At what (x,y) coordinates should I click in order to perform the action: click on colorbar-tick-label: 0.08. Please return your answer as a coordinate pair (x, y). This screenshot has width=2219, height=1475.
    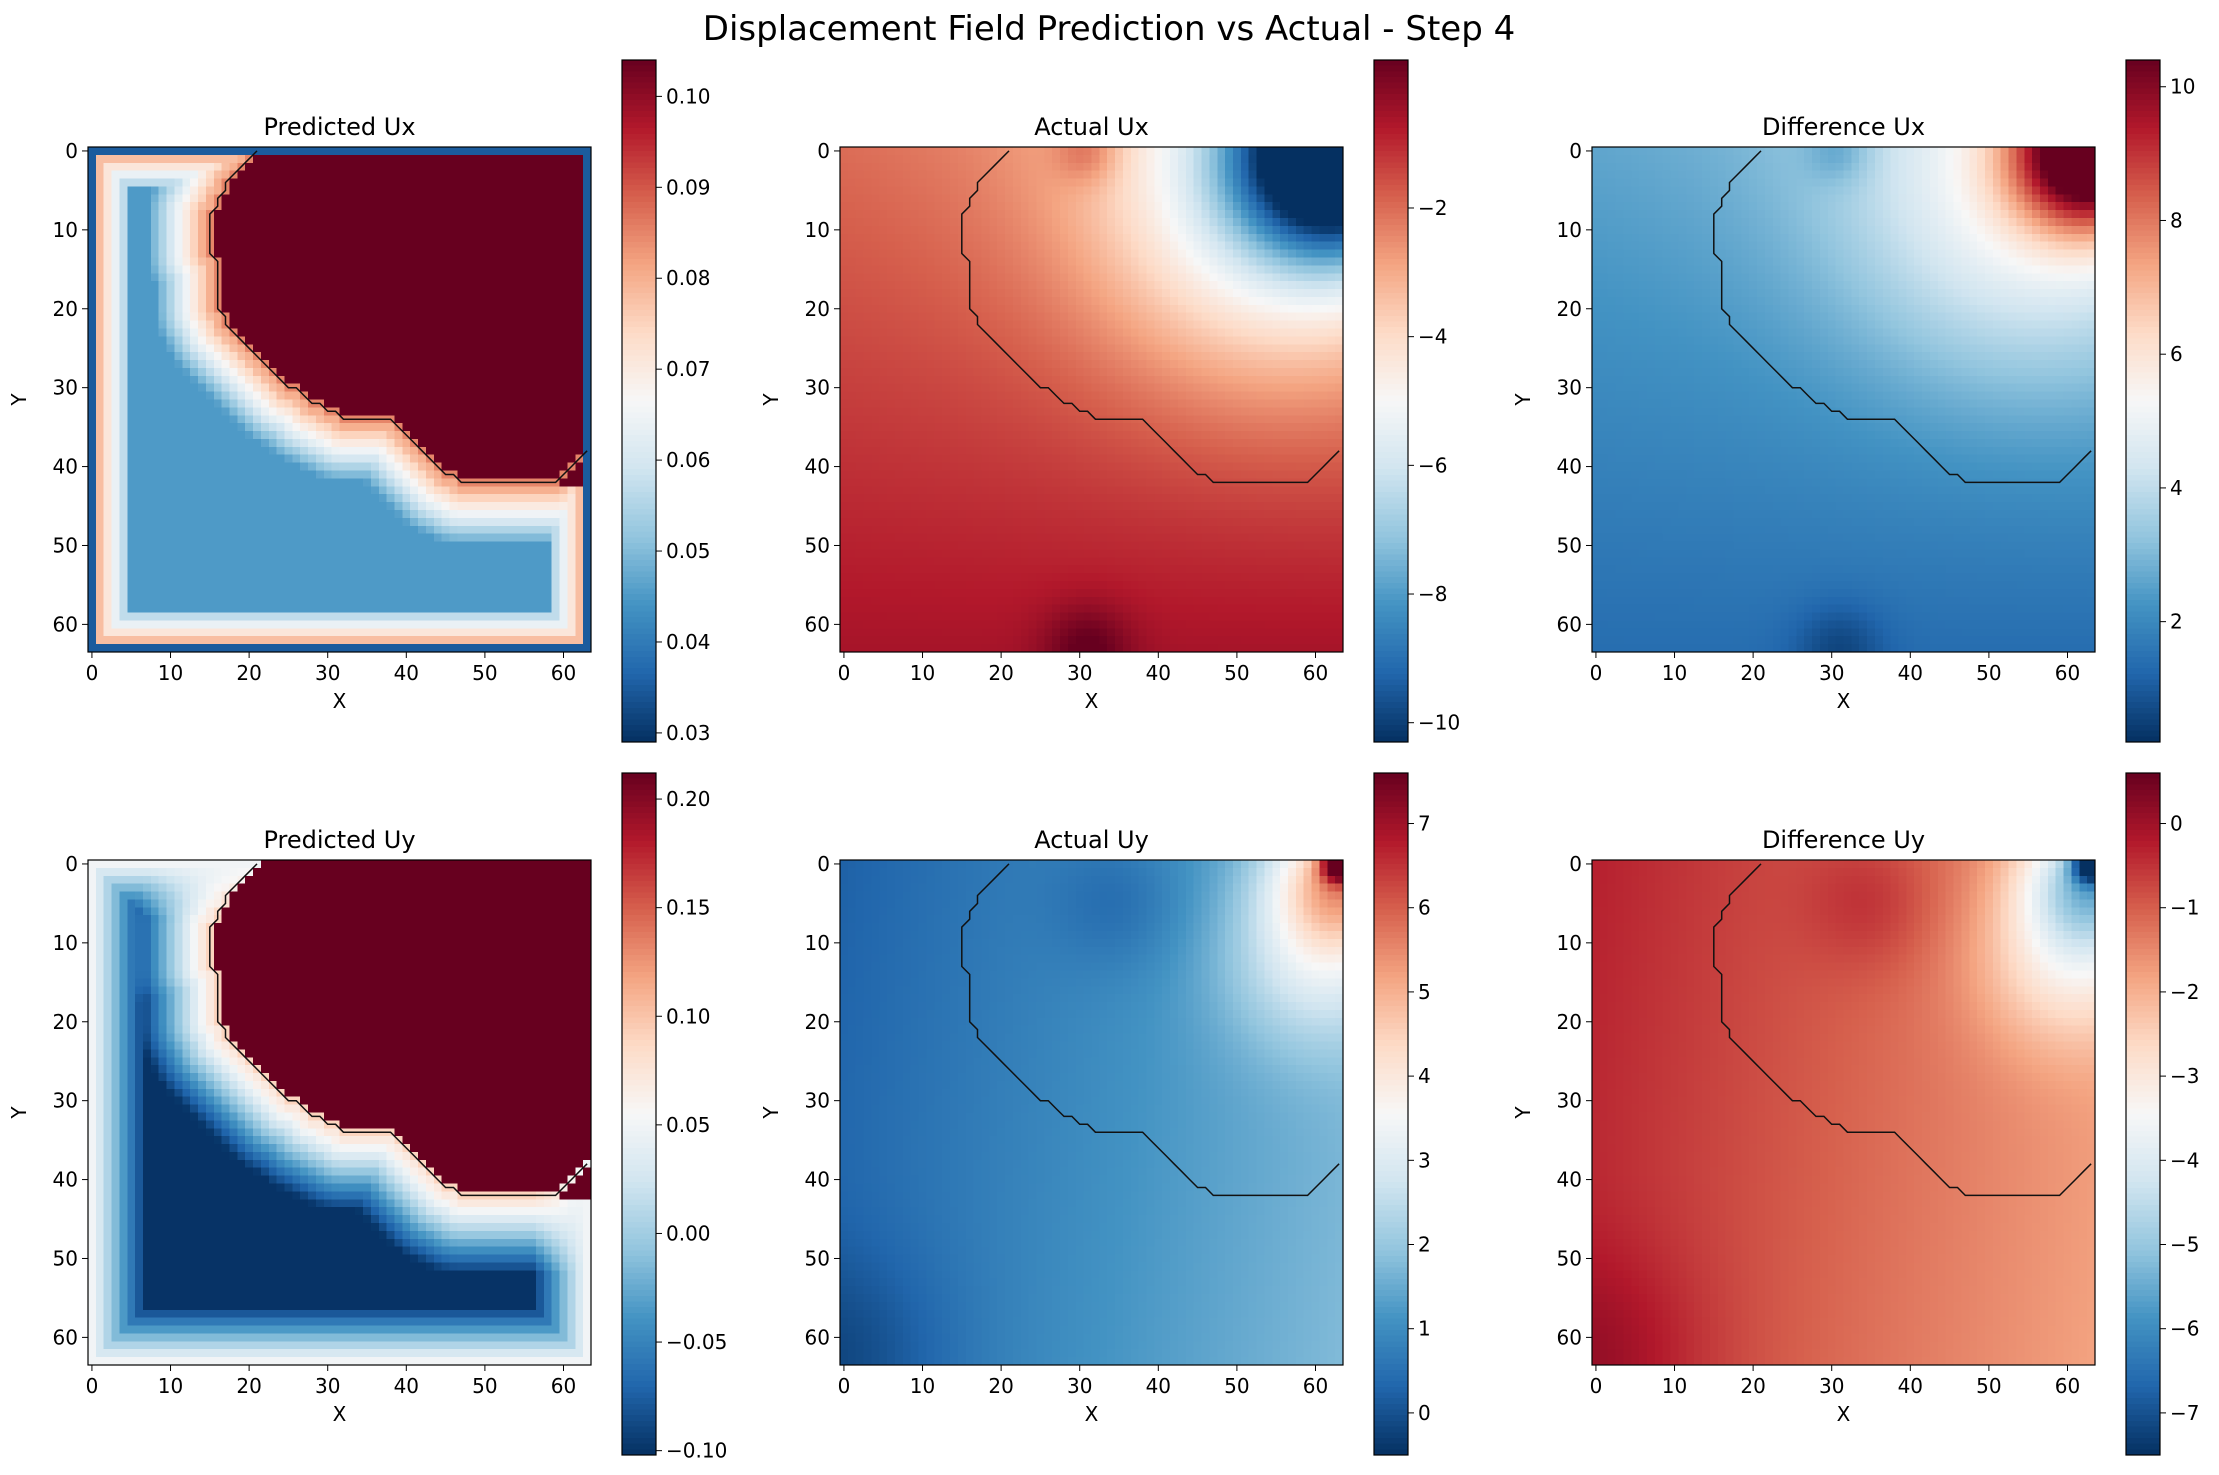
    Looking at the image, I should click on (688, 278).